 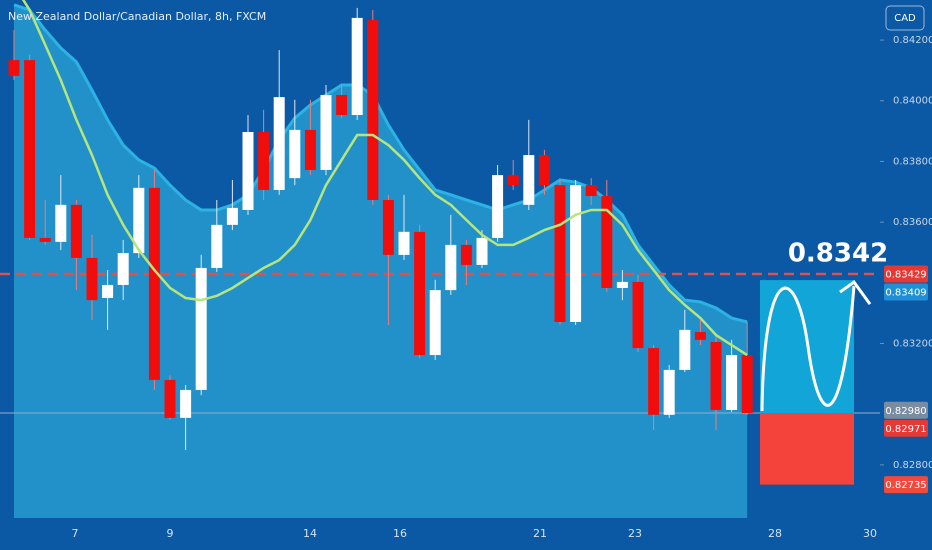 I want to click on x-tick-label: 14, so click(x=310, y=533).